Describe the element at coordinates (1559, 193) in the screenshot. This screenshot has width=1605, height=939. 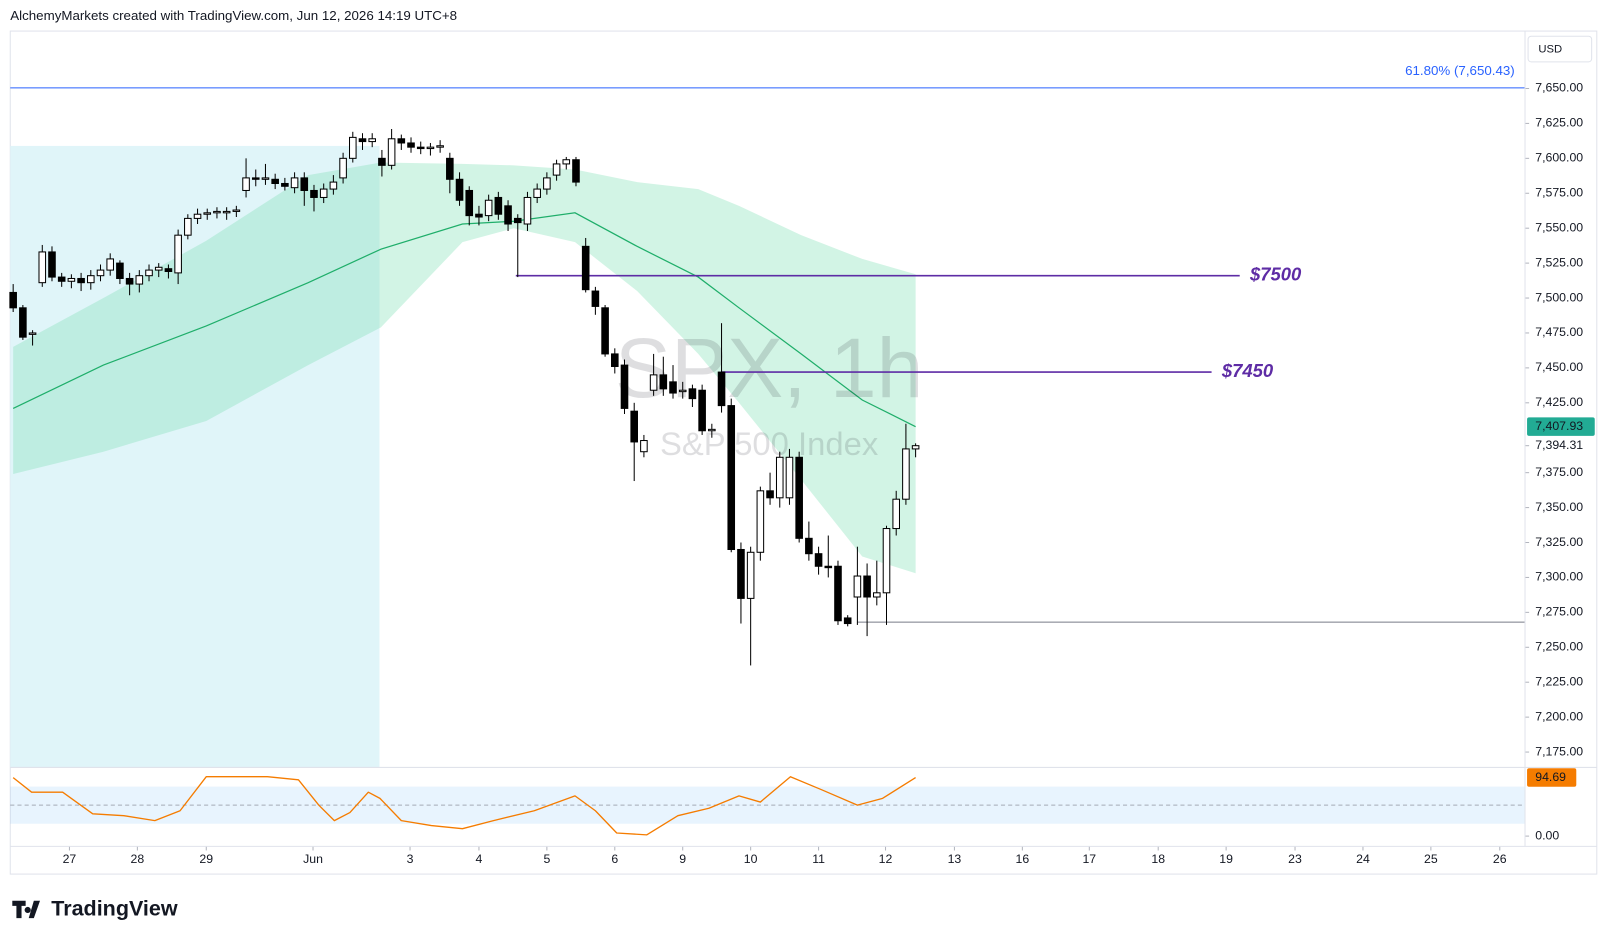
I see `y-tick-label: 7,575.00` at that location.